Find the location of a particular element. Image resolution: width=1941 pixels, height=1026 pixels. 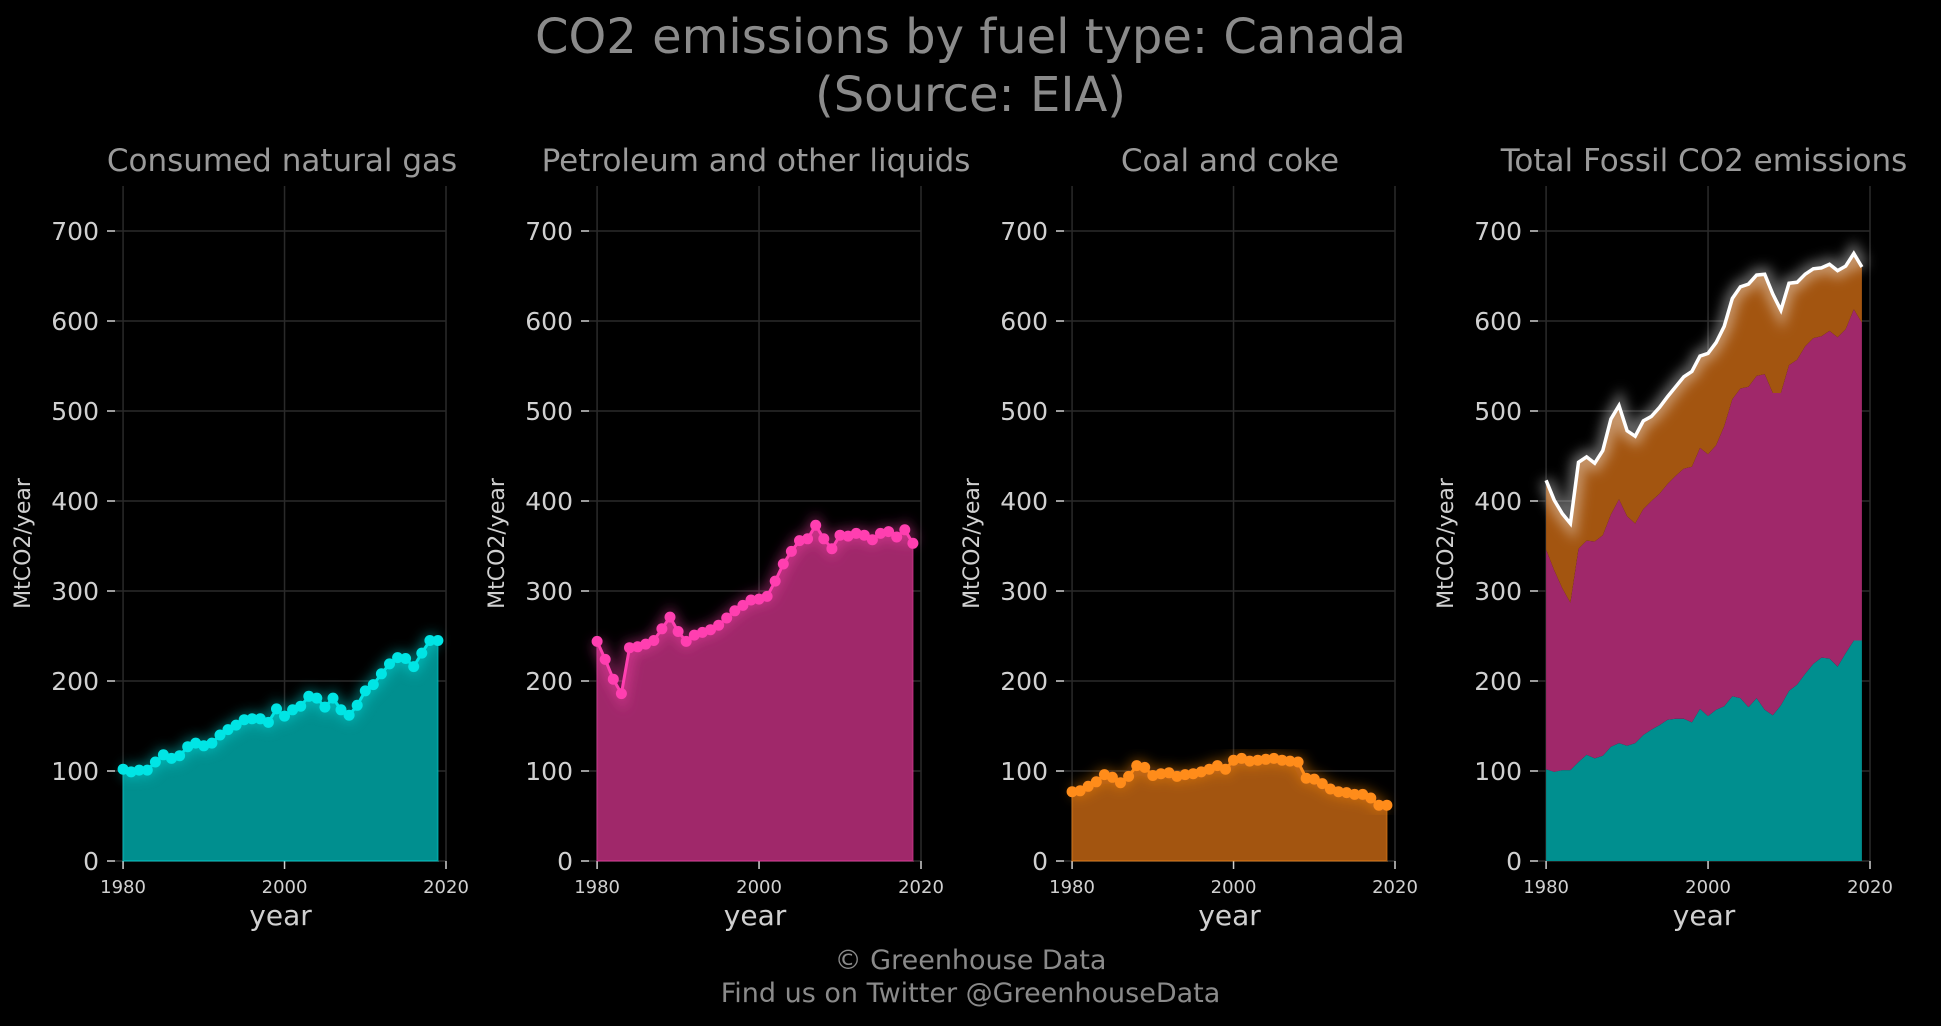

stack-area-gas is located at coordinates (1704, 750).